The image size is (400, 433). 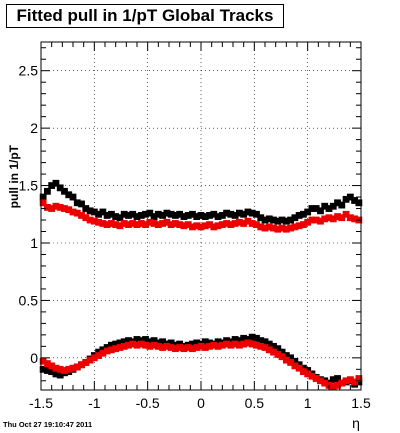 I want to click on x-tick-label: 0, so click(x=201, y=403).